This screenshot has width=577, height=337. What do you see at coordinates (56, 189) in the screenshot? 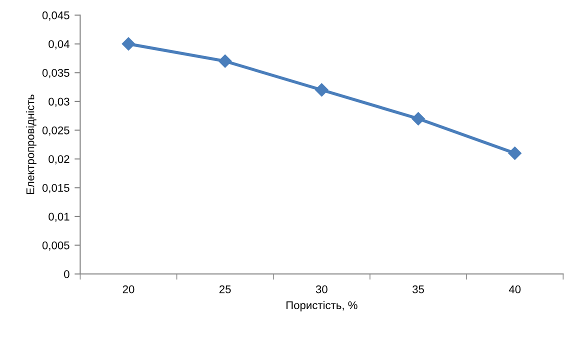
I see `y-tick-label: 0,015` at bounding box center [56, 189].